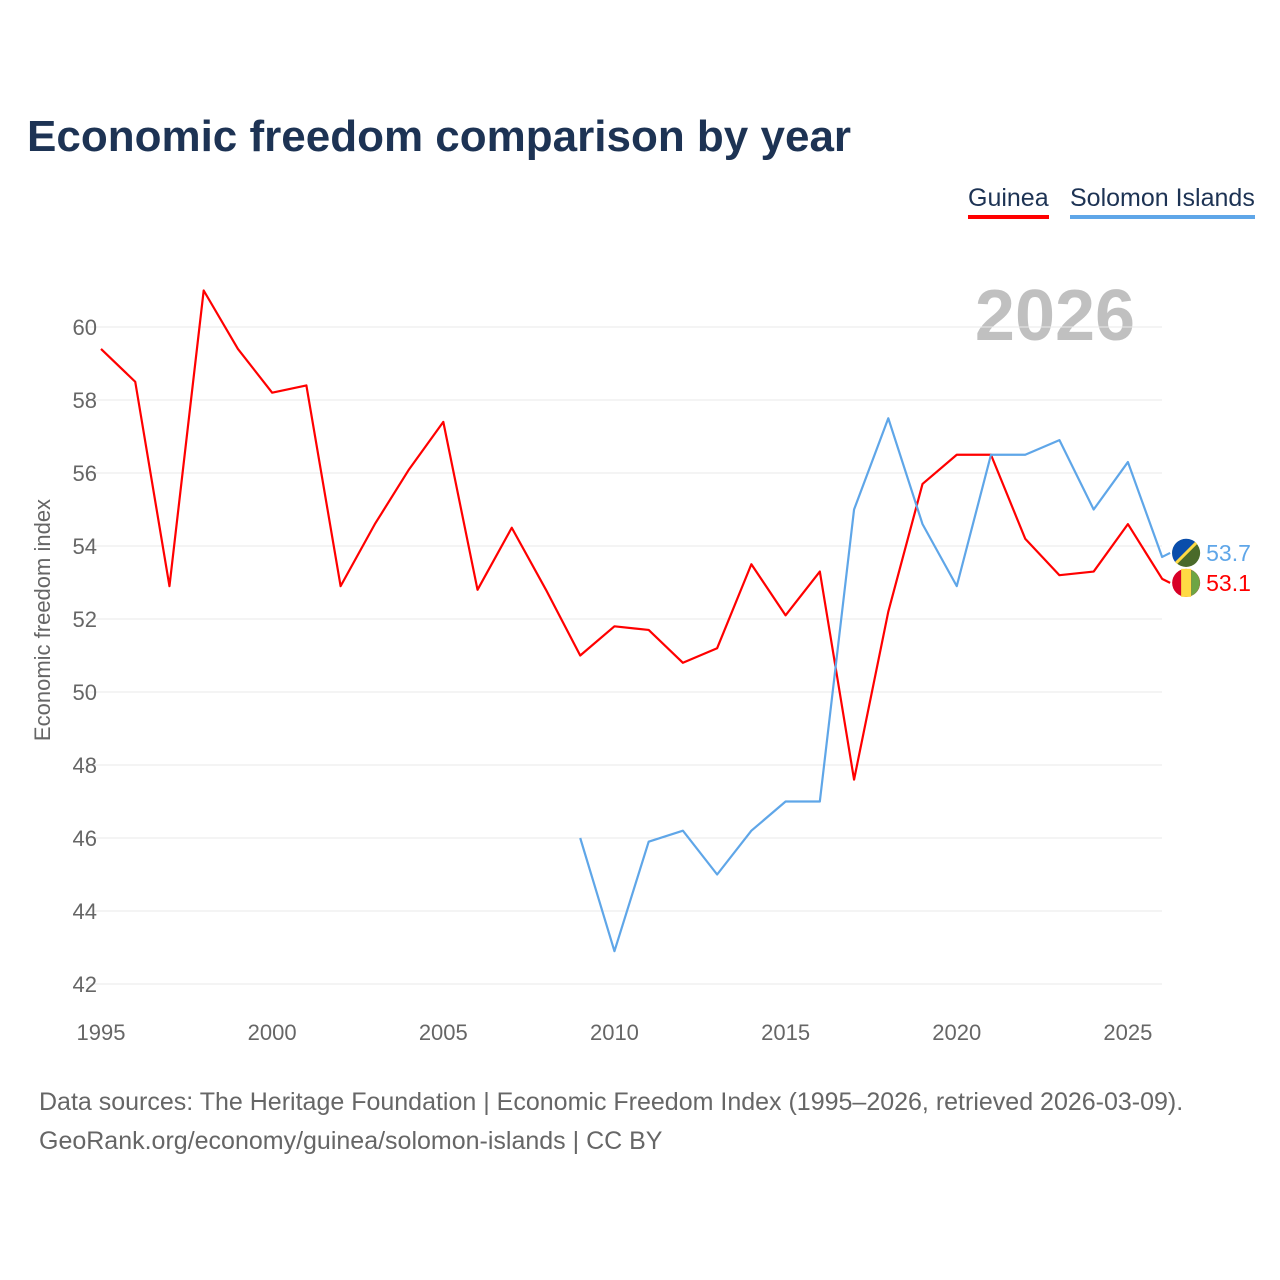  Describe the element at coordinates (85, 619) in the screenshot. I see `y-tick-label: 52` at that location.